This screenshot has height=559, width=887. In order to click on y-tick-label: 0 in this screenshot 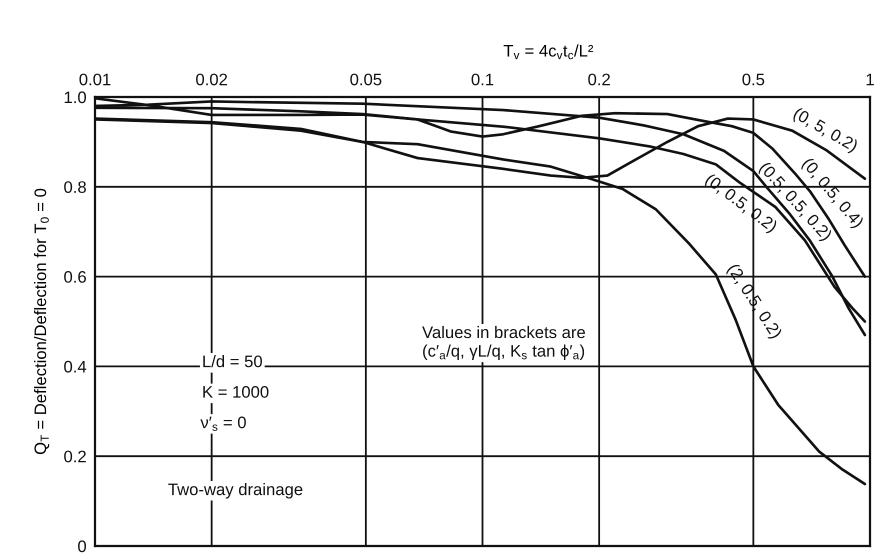, I will do `click(82, 546)`.